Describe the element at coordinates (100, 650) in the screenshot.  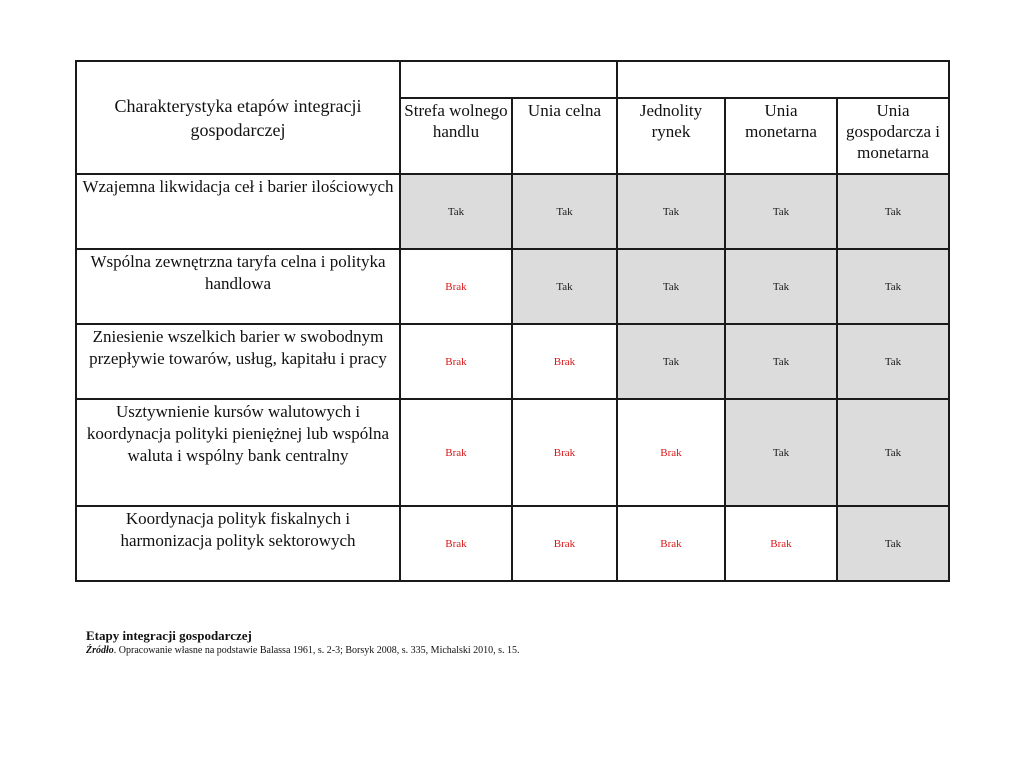
I see `source-label: Źródło` at that location.